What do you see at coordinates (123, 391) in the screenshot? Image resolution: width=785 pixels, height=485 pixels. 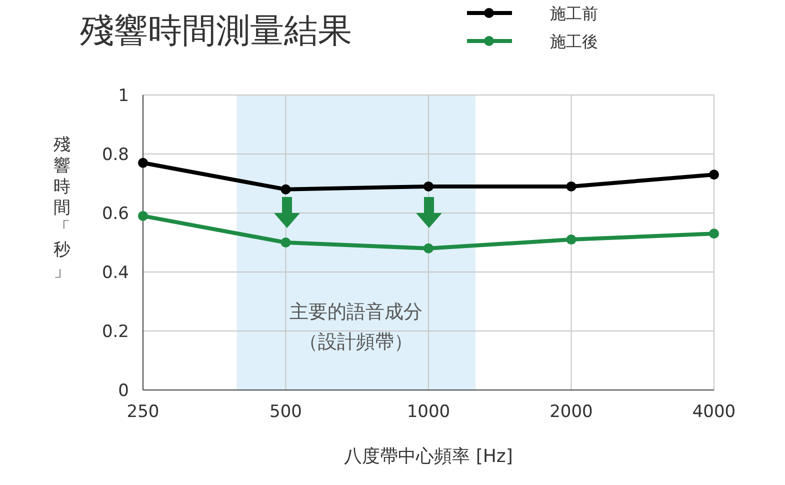 I see `y-tick-label: 0` at bounding box center [123, 391].